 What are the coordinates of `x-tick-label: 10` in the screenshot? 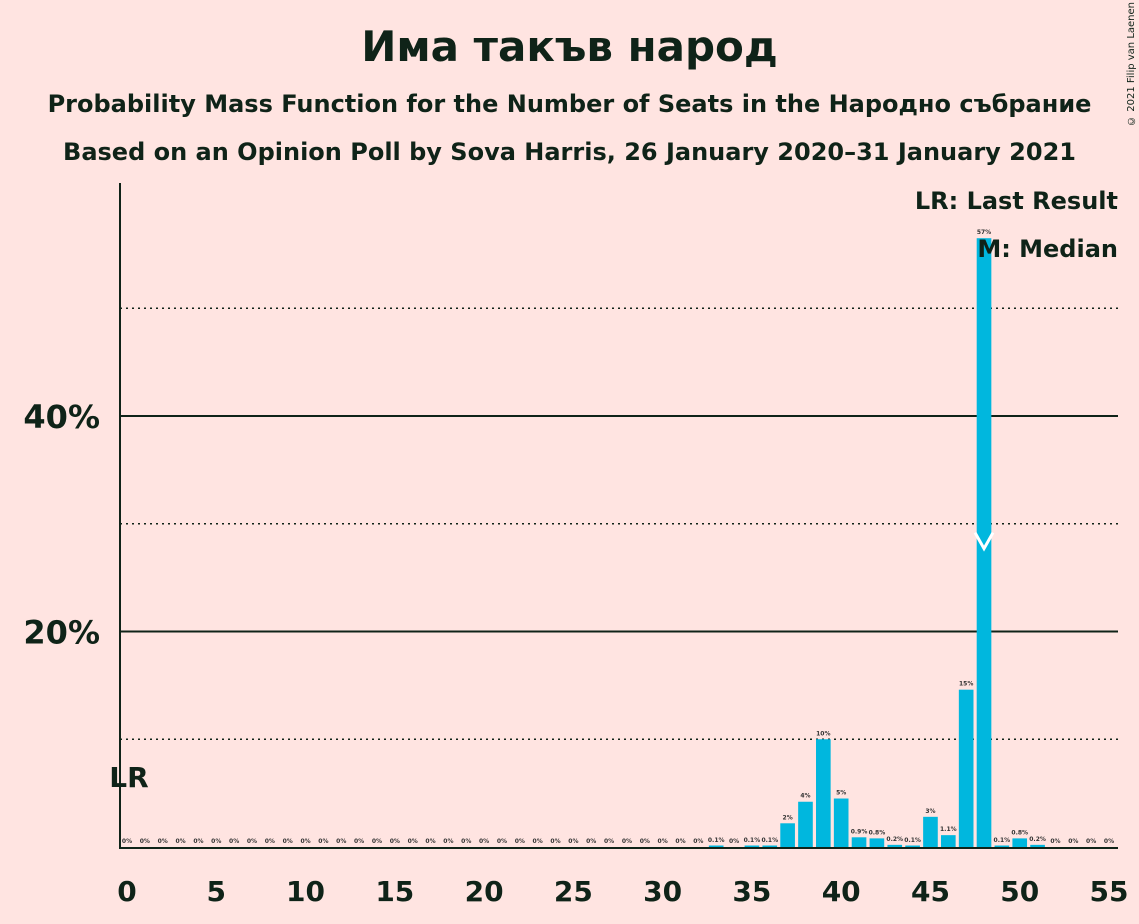 It's located at (305, 891).